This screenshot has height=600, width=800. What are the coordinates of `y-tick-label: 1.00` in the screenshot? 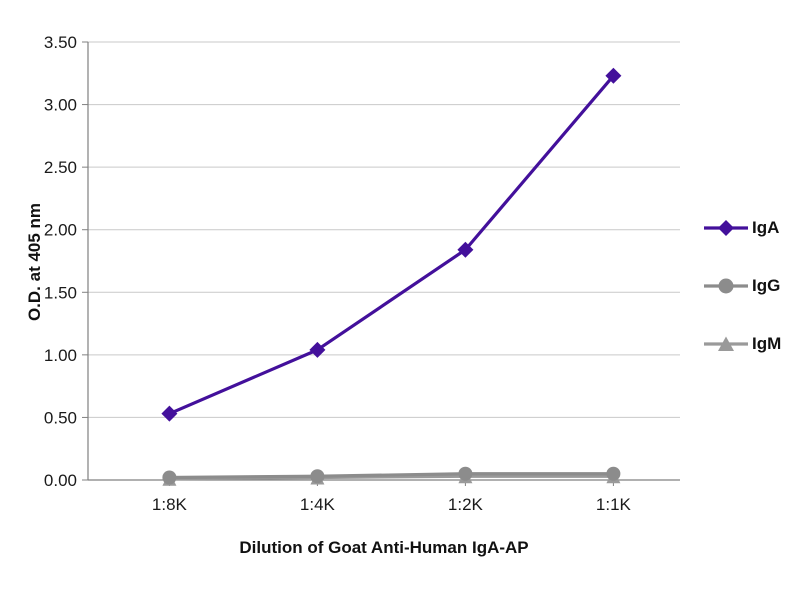 It's located at (60, 355).